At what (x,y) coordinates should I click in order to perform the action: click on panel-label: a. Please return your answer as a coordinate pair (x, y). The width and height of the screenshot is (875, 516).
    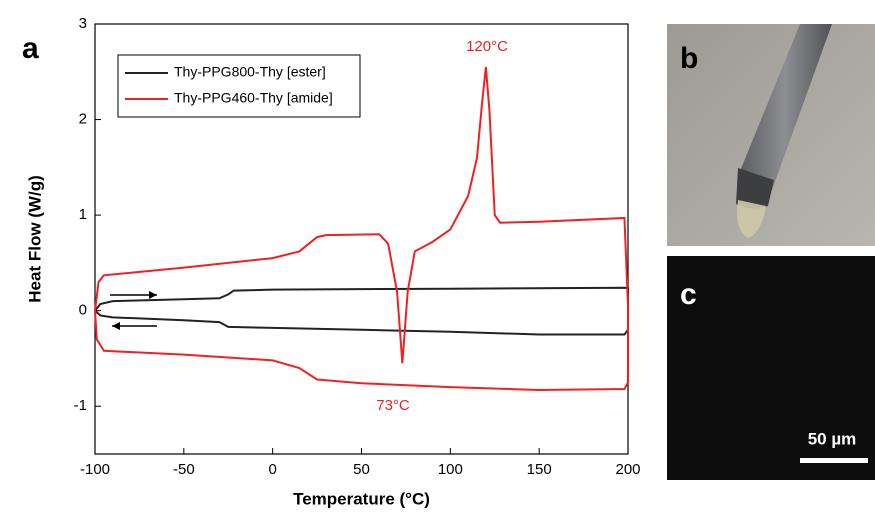
    Looking at the image, I should click on (30, 48).